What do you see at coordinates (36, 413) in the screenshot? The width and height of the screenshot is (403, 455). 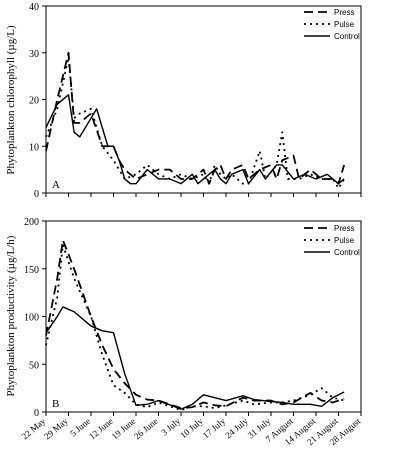 I see `panel-b-y-tick-label: 0` at bounding box center [36, 413].